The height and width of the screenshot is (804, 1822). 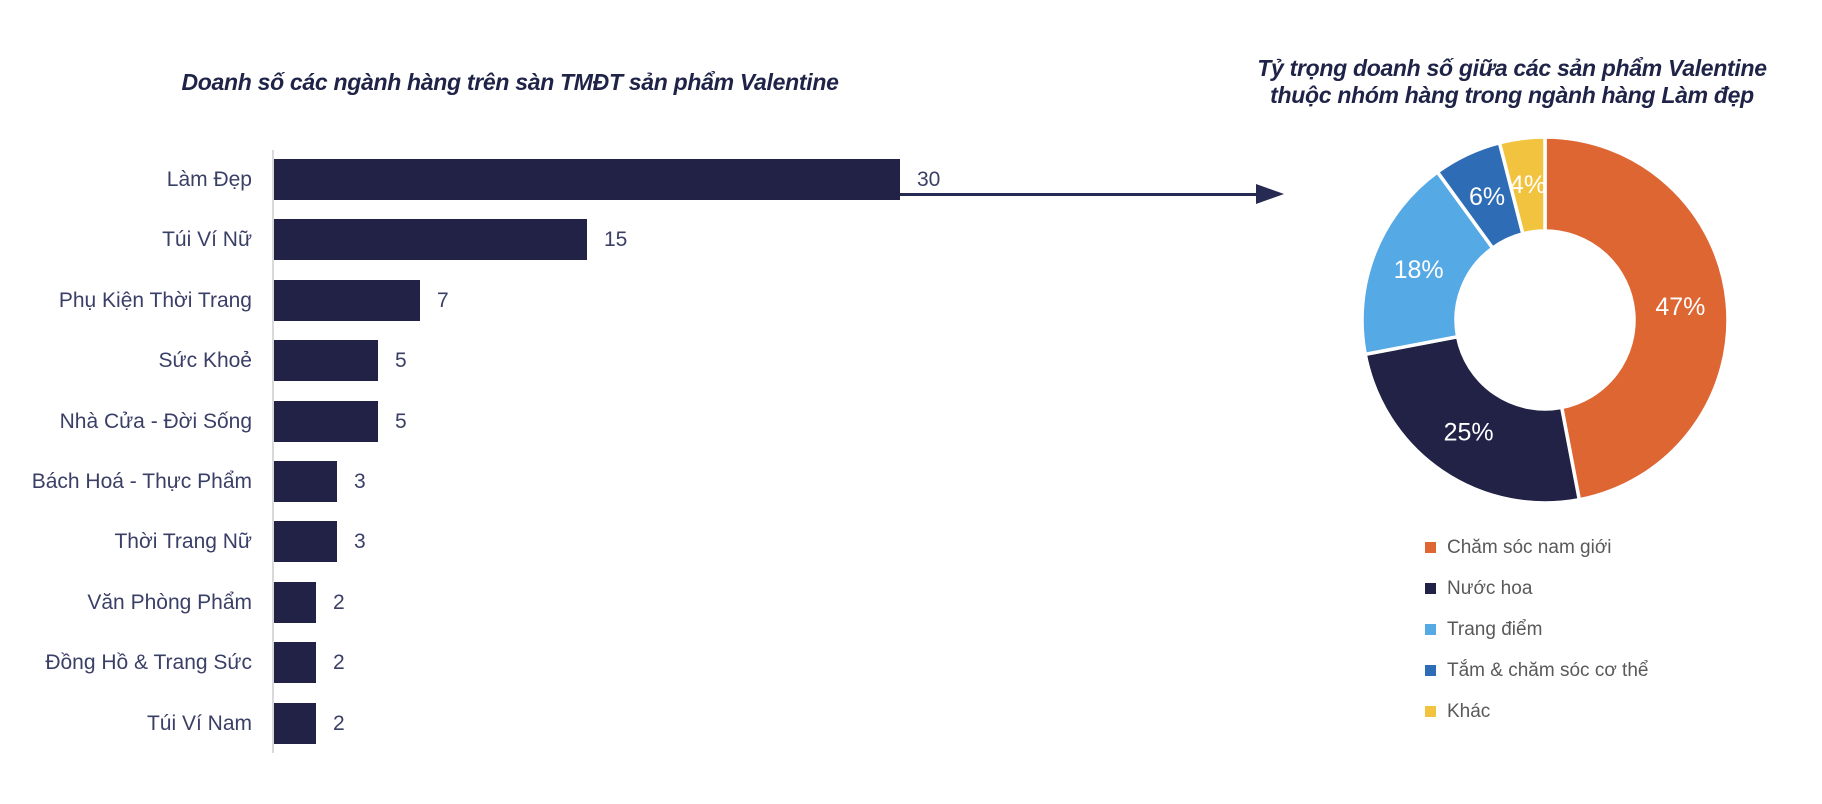 I want to click on bar-category-label: Đồng Hồ & Trang Sức, so click(x=148, y=662).